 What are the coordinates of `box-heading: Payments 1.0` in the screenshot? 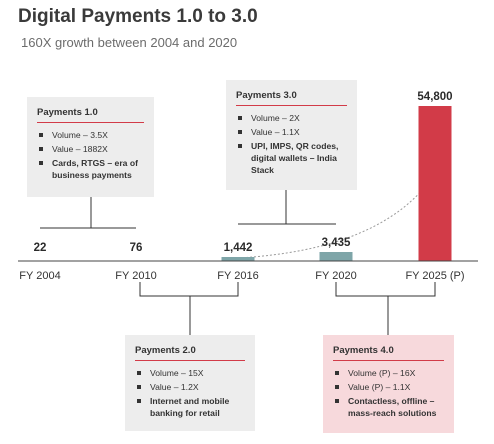 It's located at (90, 115).